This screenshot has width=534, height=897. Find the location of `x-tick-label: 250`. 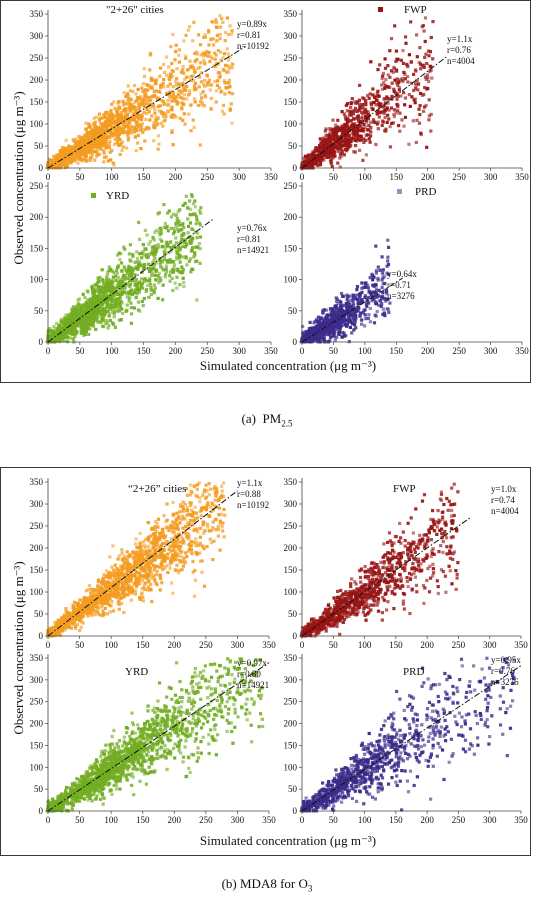

x-tick-label: 250 is located at coordinates (208, 177).